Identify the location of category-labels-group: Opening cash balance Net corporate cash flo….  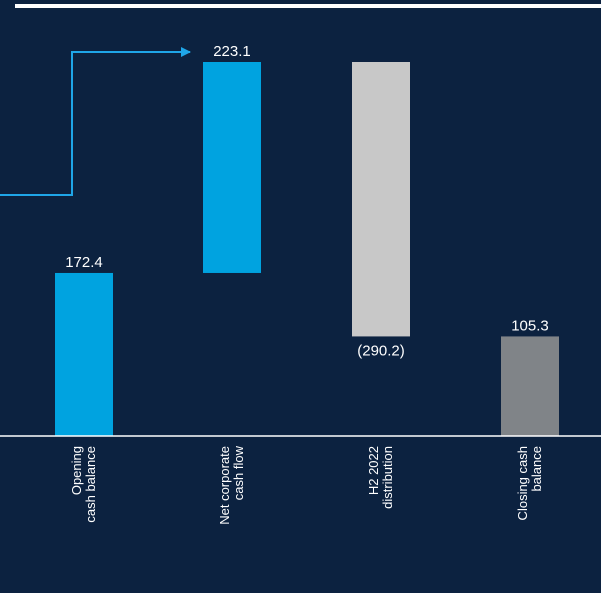
(306, 484).